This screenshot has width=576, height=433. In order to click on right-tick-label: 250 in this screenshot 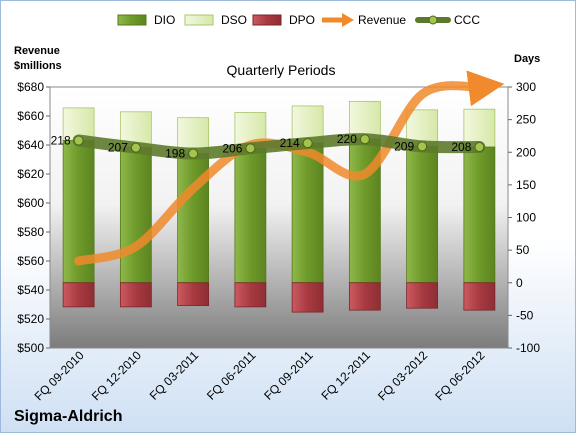, I will do `click(526, 120)`.